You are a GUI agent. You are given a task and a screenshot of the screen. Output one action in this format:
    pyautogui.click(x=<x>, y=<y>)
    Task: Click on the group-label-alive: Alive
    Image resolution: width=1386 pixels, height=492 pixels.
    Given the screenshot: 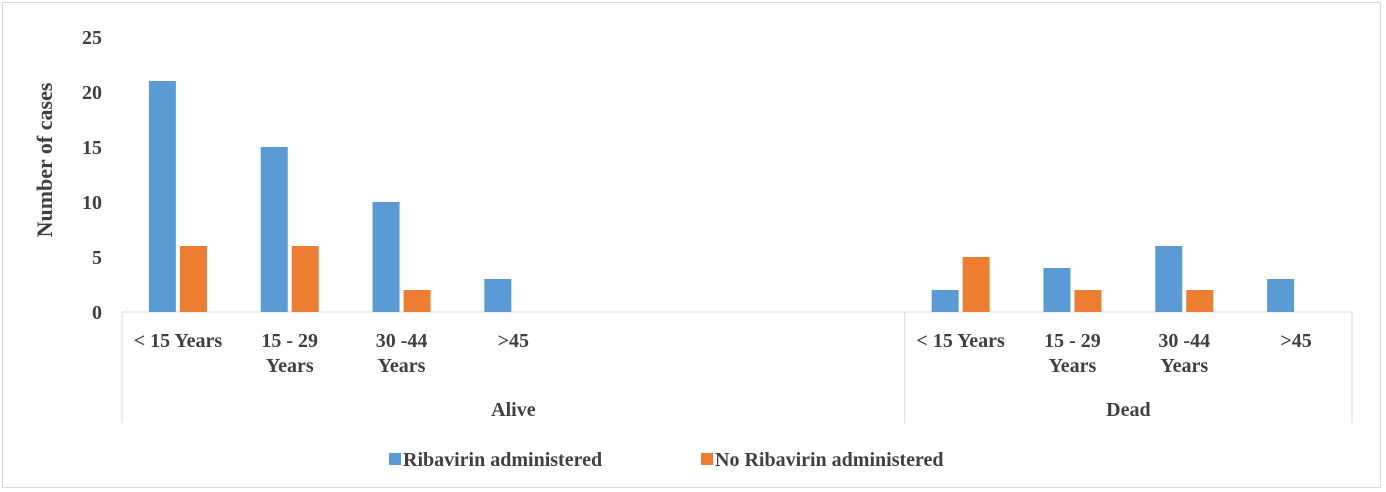 What is the action you would take?
    pyautogui.click(x=513, y=410)
    